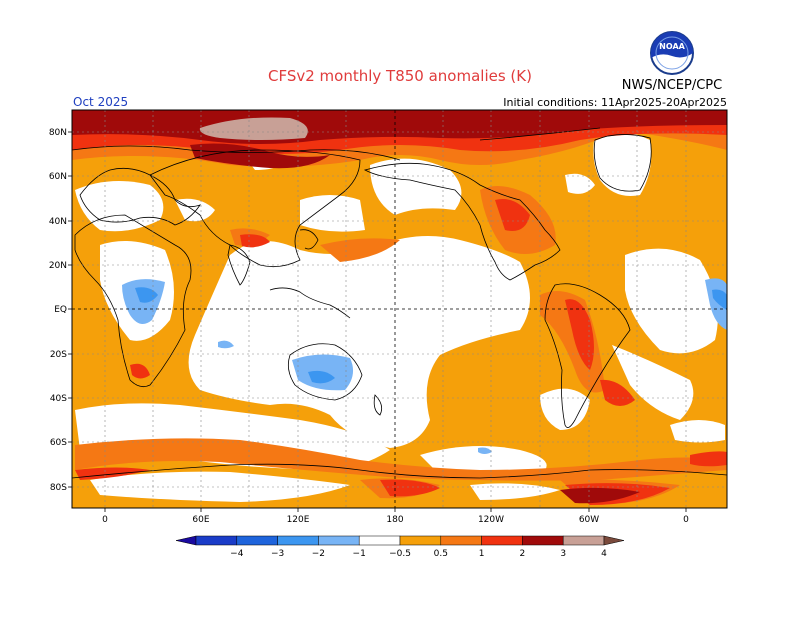 The image size is (800, 618). What do you see at coordinates (58, 222) in the screenshot?
I see `latitude-label: 40N` at bounding box center [58, 222].